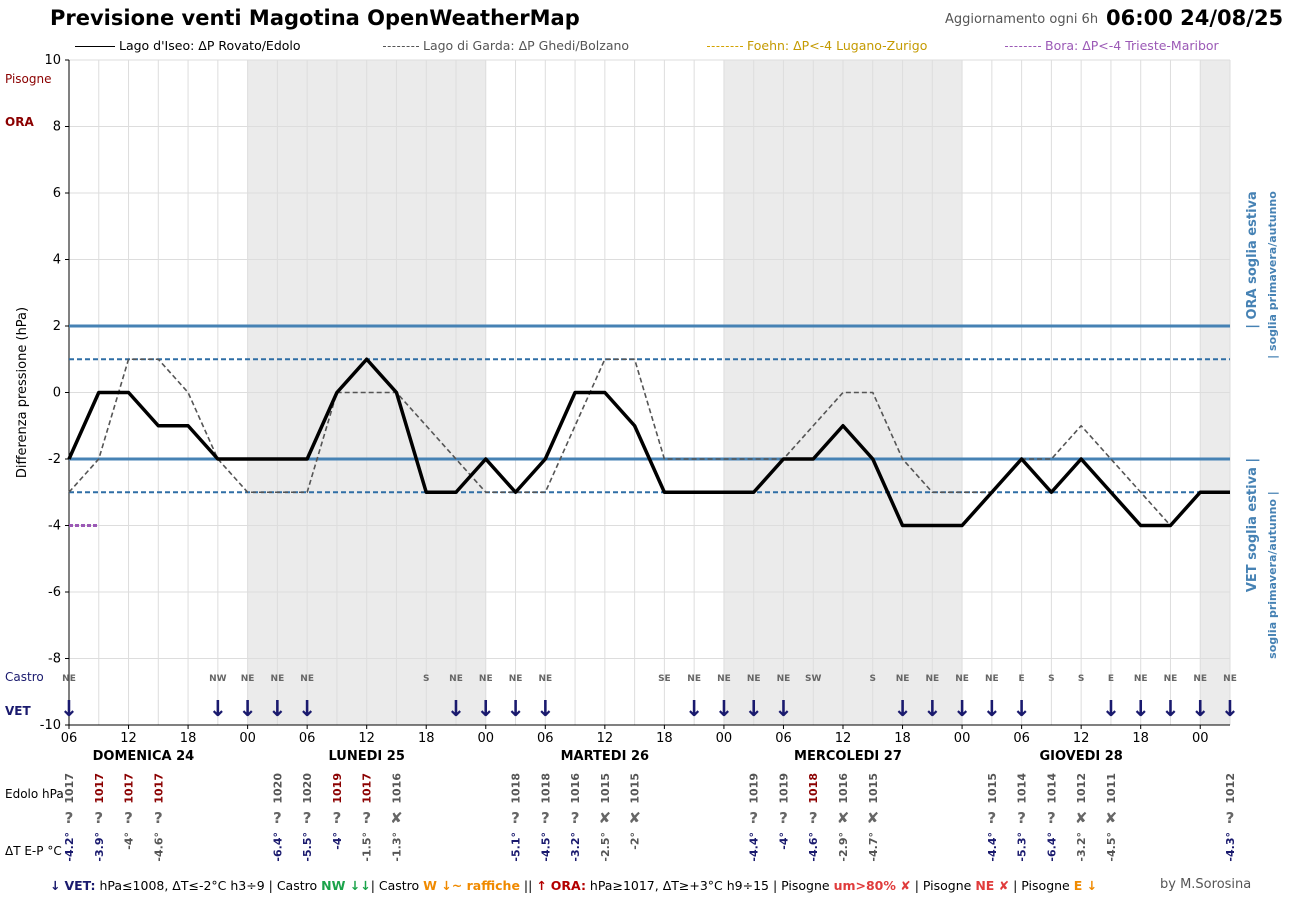 This screenshot has width=1300, height=900. What do you see at coordinates (1252, 525) in the screenshot?
I see `vet-summer-label: VET soglia estiva |` at bounding box center [1252, 525].